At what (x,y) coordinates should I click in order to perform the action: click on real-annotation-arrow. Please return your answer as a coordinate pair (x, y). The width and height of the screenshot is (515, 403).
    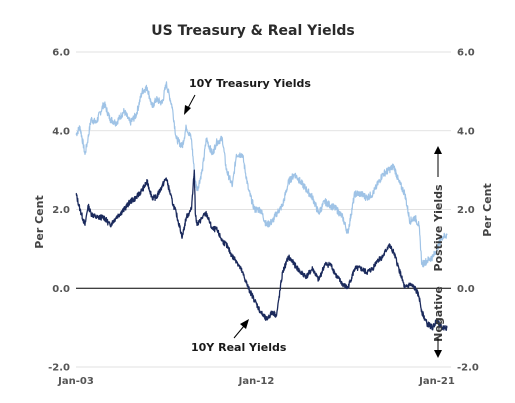
    Looking at the image, I should click on (239, 332).